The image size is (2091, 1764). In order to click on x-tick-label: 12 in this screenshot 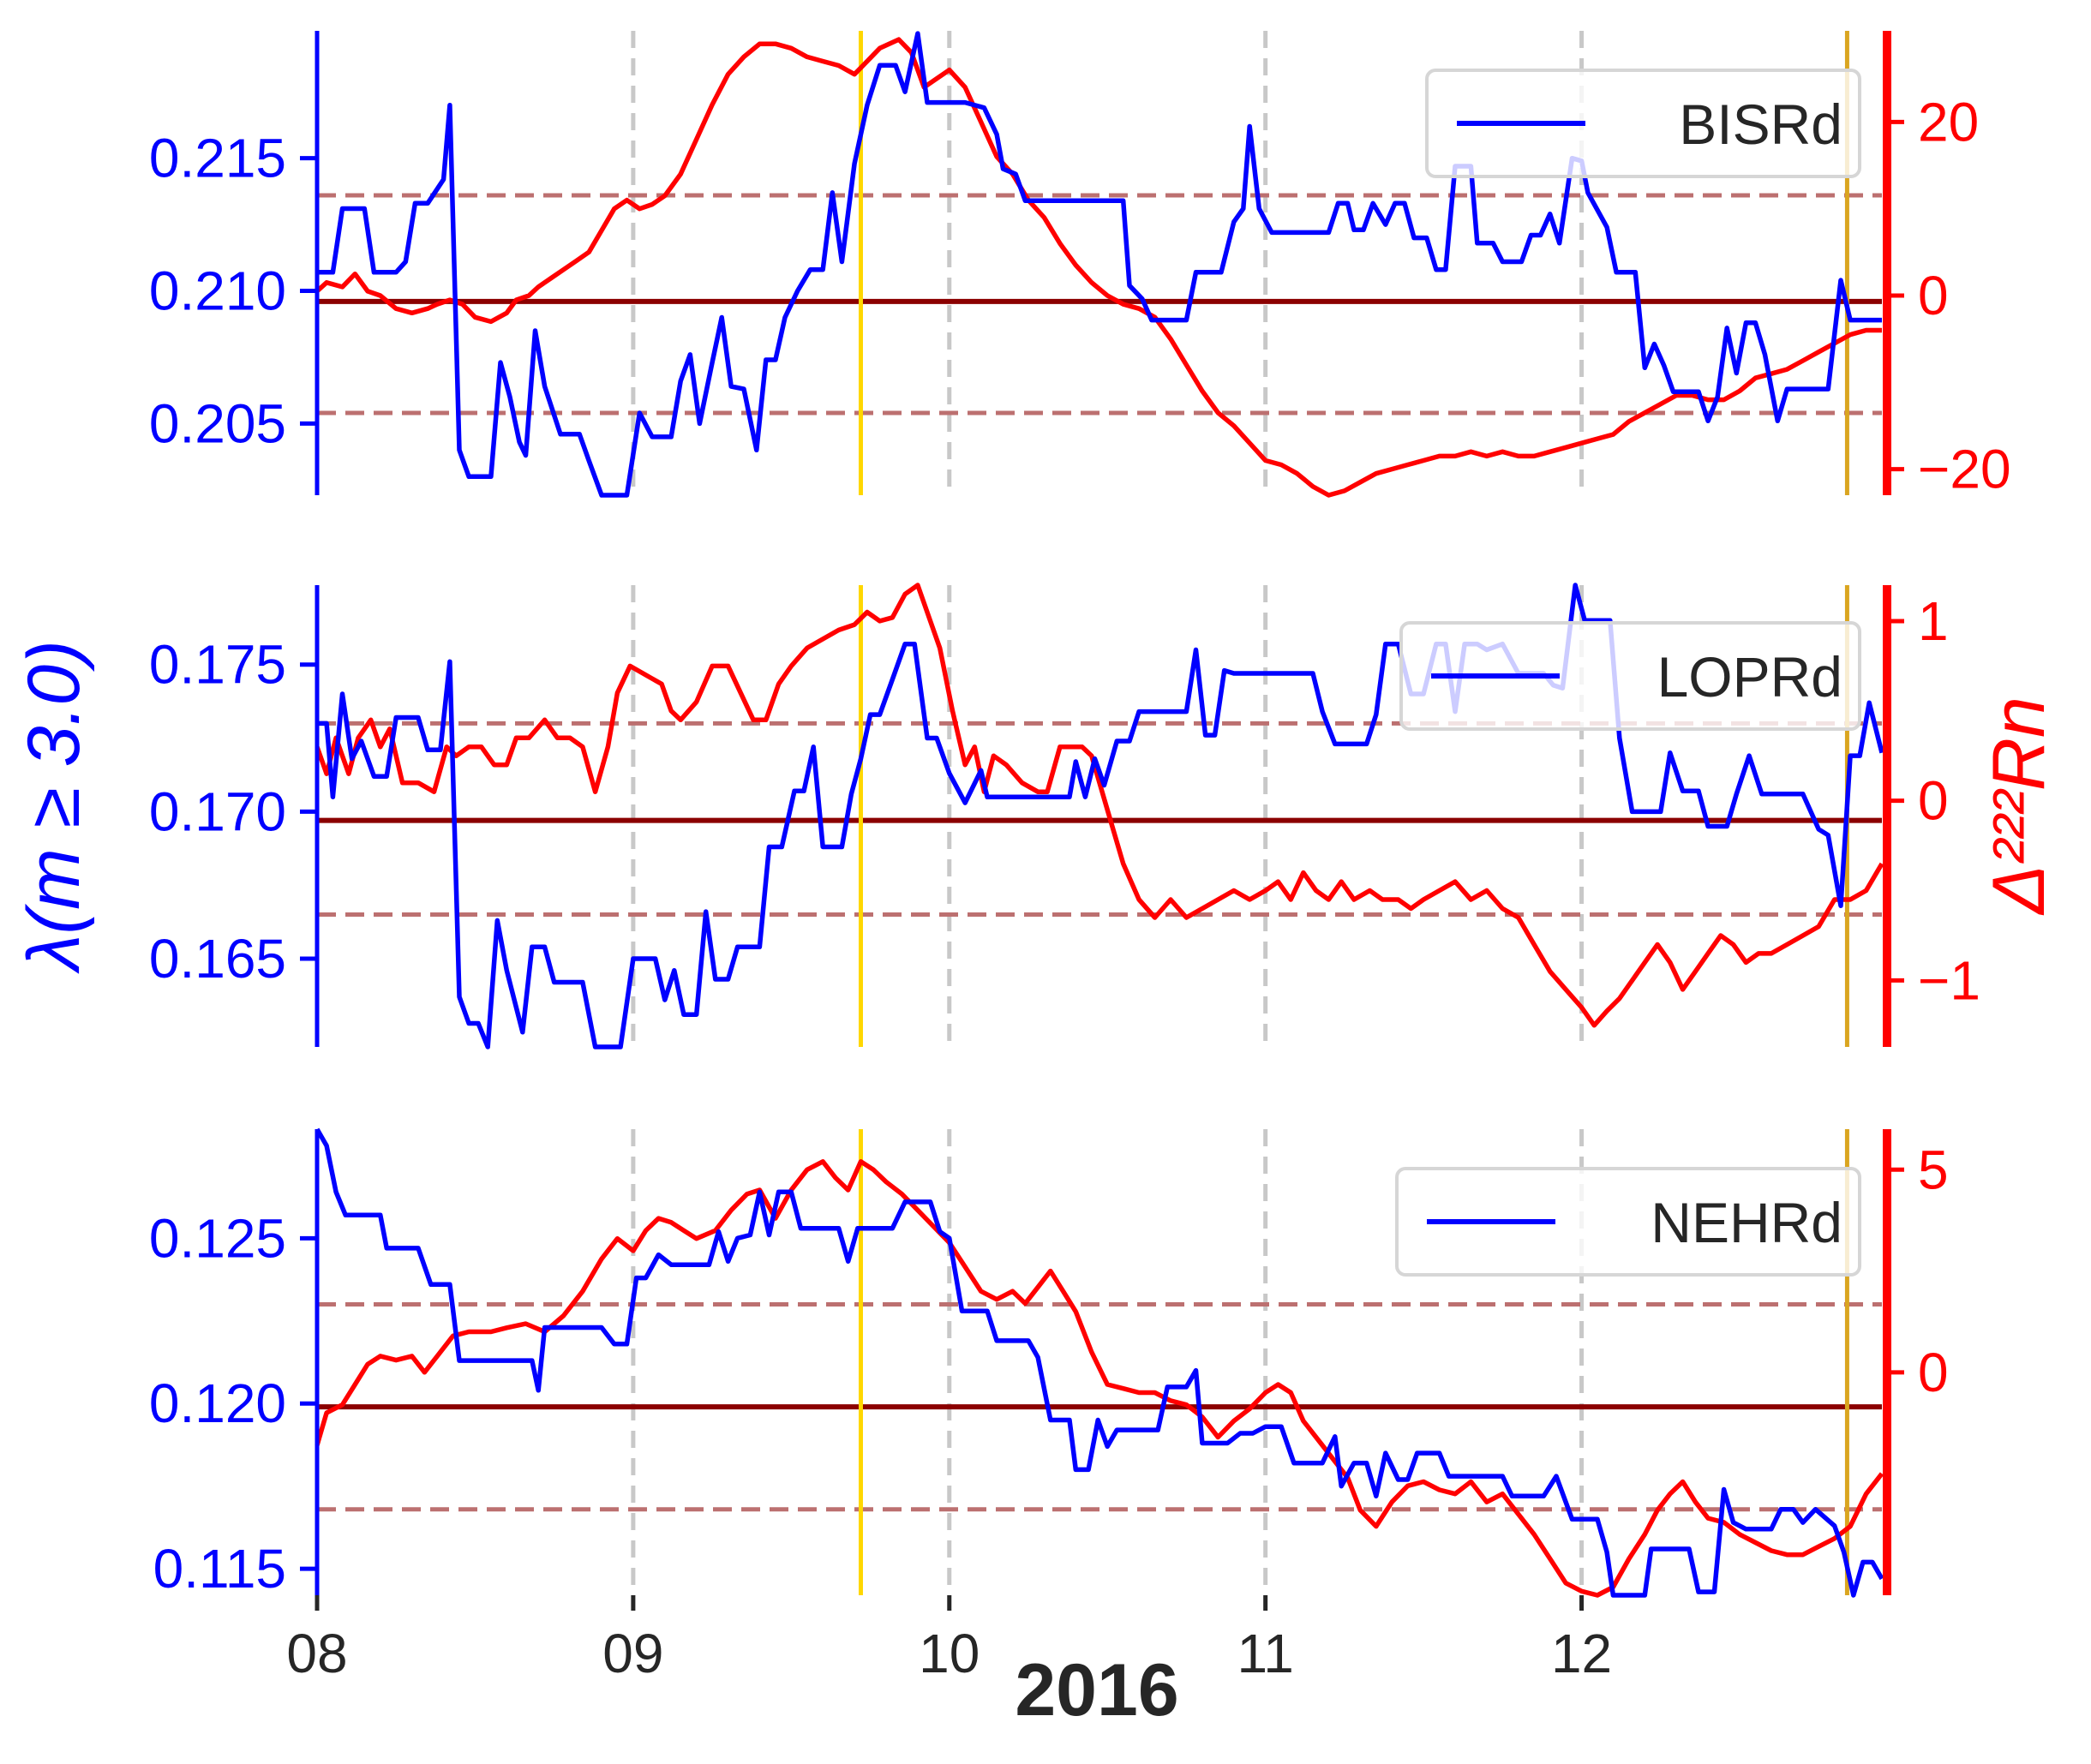, I will do `click(1581, 1653)`.